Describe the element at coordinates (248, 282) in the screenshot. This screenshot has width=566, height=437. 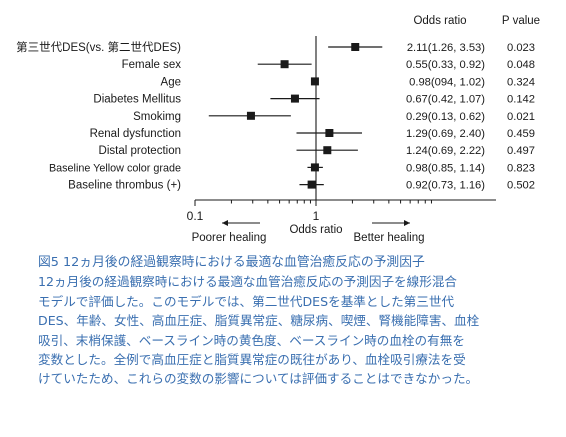
I see `caption-line: 12ヵ月後の経過観察時における最適な血管治癒反応の予測因子を線形混合` at that location.